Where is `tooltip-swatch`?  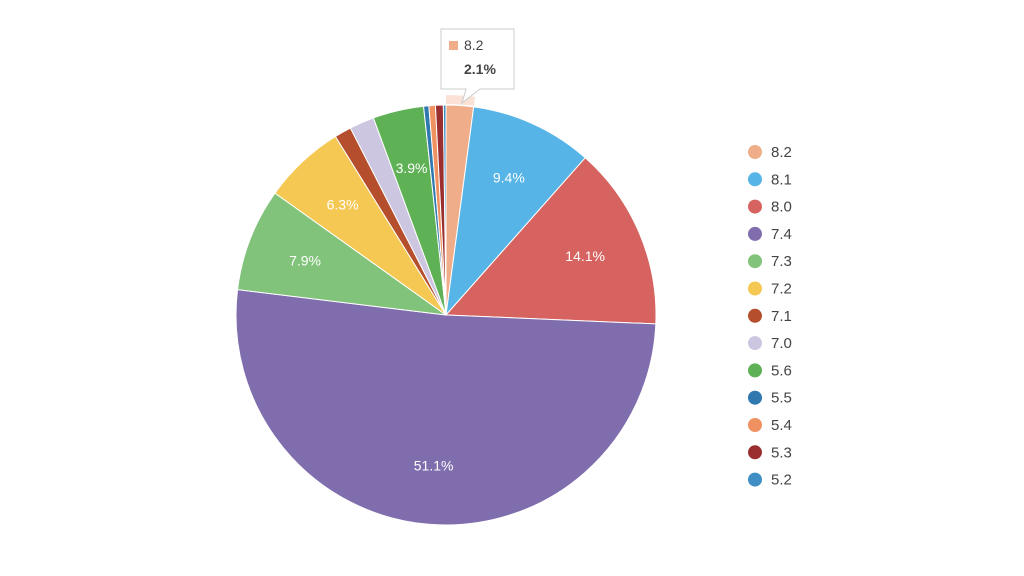
tooltip-swatch is located at coordinates (453, 45).